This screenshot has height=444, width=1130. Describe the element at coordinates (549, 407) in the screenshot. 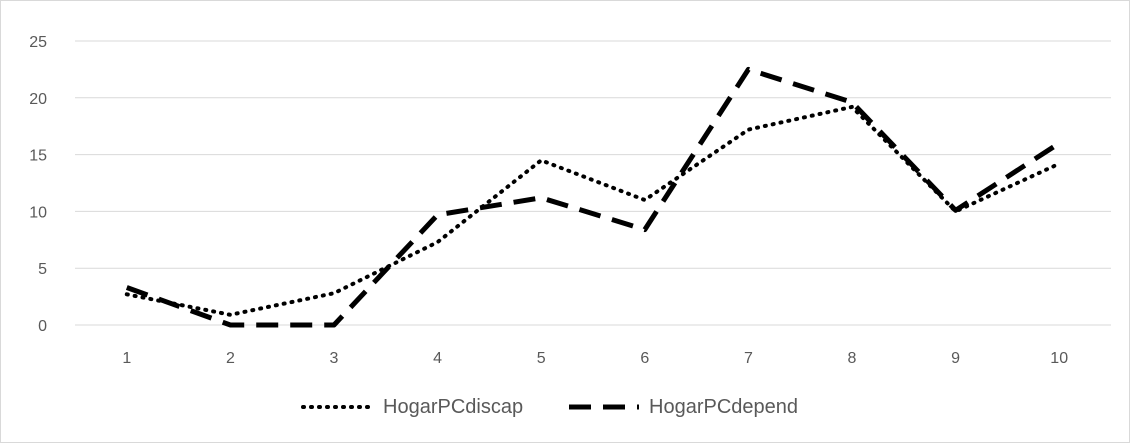

I see `legend: HogarPCdiscap HogarPCdepend` at that location.